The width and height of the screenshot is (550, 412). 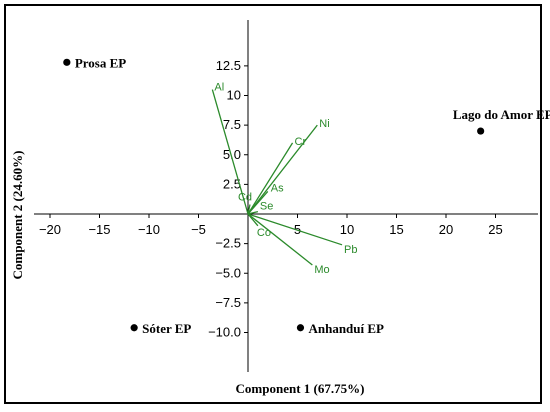 I want to click on x-axis-title: Component 1 (67.75%), so click(x=300, y=388).